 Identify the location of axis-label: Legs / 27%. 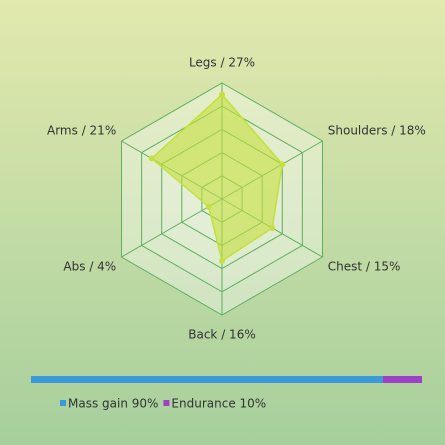
(222, 63).